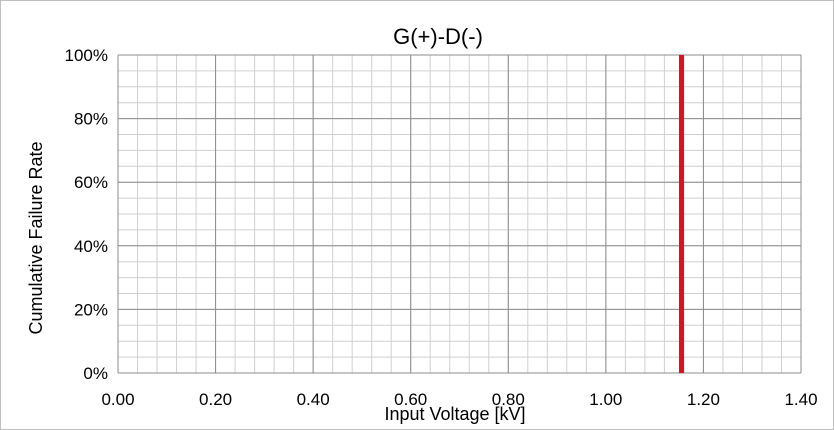 The height and width of the screenshot is (430, 834). What do you see at coordinates (95, 373) in the screenshot?
I see `y-tick-label: 0%` at bounding box center [95, 373].